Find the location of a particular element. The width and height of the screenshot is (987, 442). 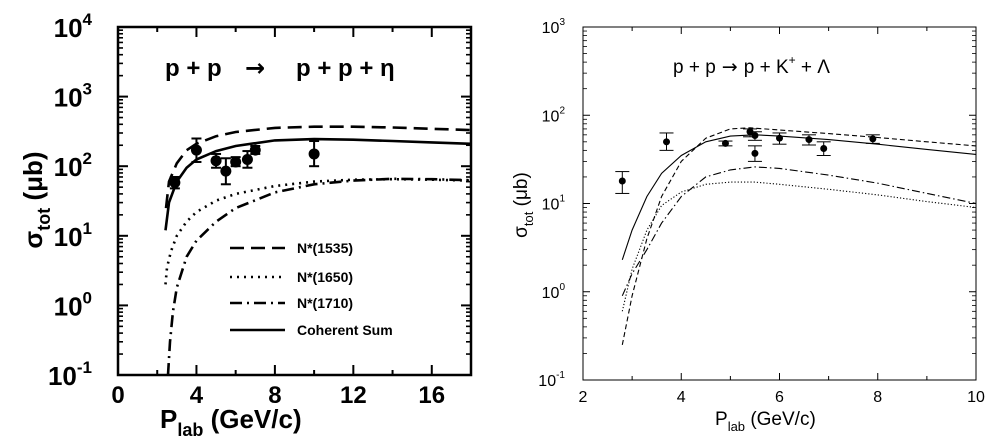

right-reaction-title: p + p → p + K+ + Λ is located at coordinates (751, 65).